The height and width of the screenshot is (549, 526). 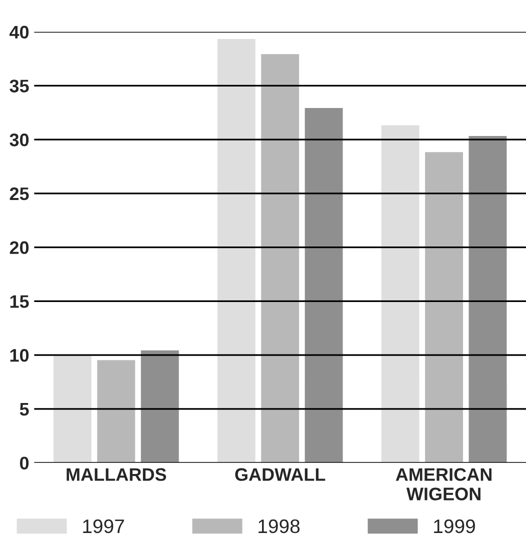 I want to click on y-tick-label: 20, so click(x=19, y=247).